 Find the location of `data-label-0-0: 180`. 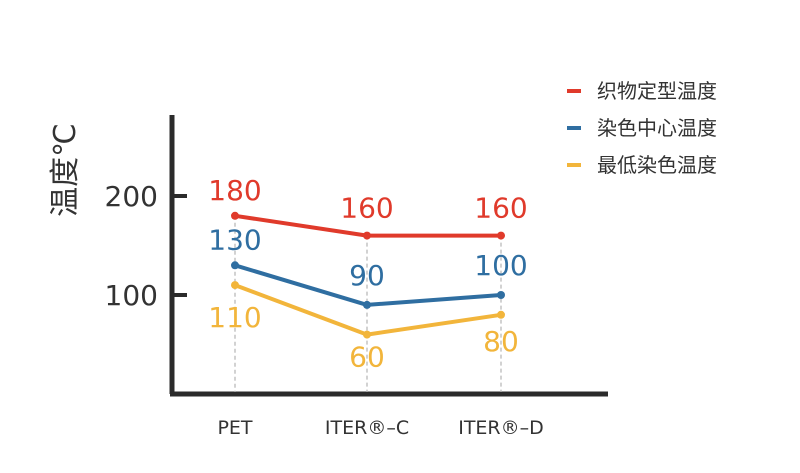

data-label-0-0: 180 is located at coordinates (234, 190).